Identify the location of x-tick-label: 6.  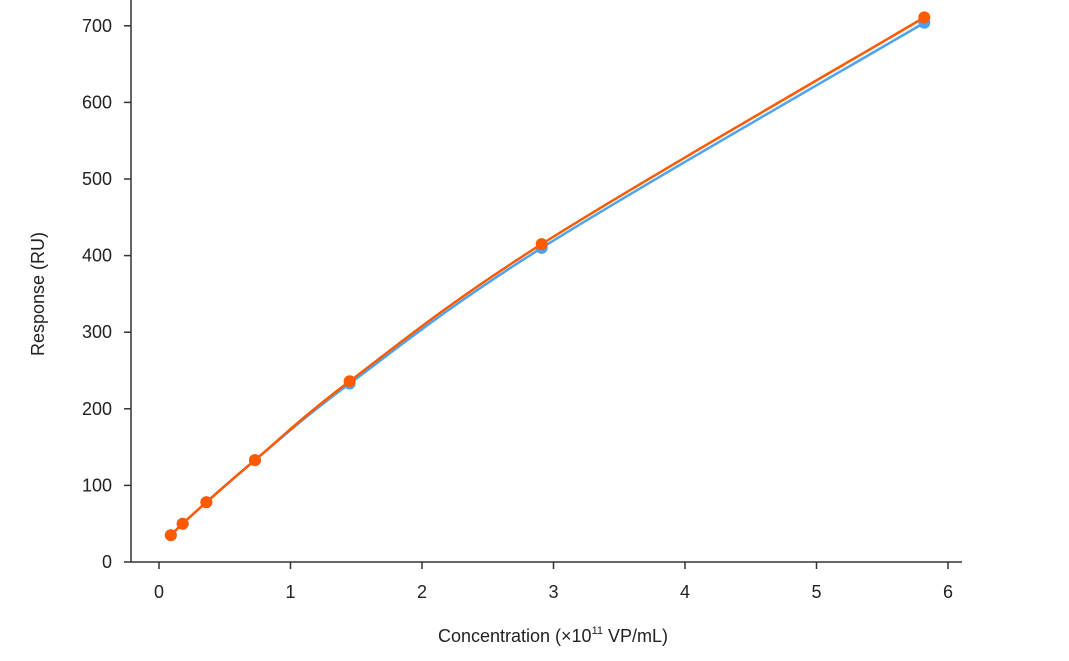
(948, 592).